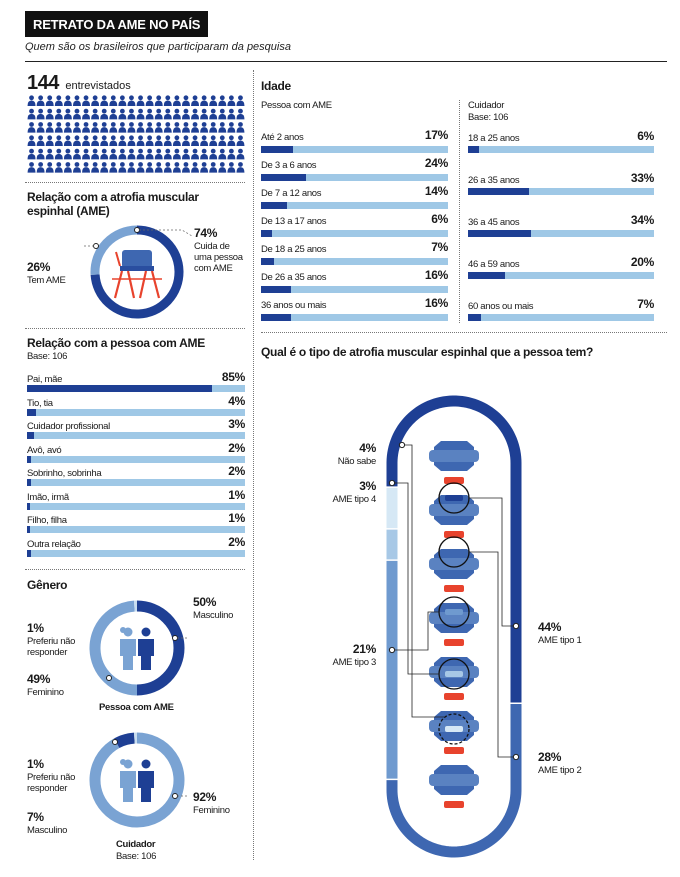 Image resolution: width=680 pixels, height=877 pixels. What do you see at coordinates (354, 142) in the screenshot?
I see `bar-row: Até 2 anos 17%` at bounding box center [354, 142].